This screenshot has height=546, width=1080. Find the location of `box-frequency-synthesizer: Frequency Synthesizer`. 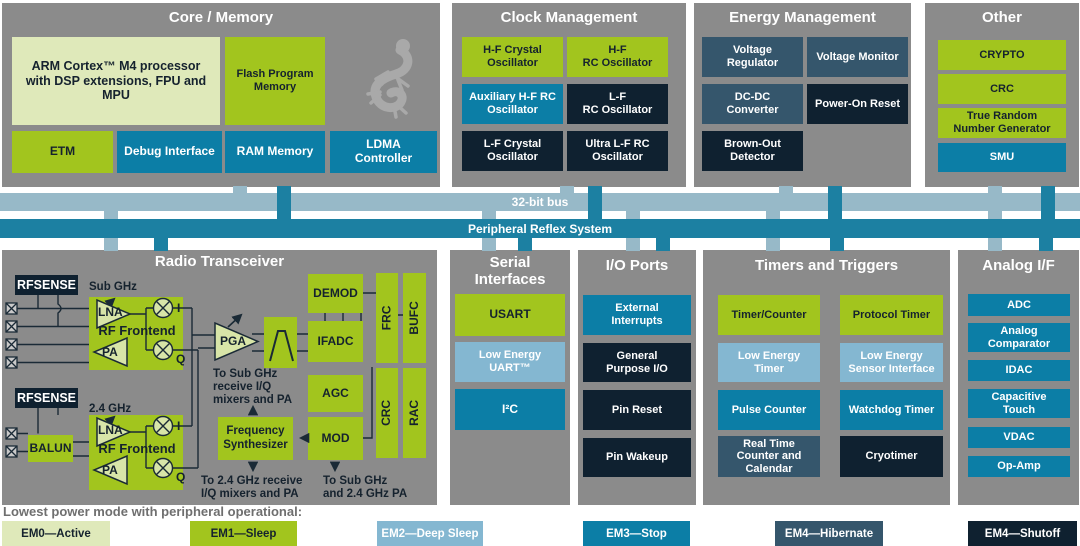

box-frequency-synthesizer: Frequency Synthesizer is located at coordinates (255, 438).